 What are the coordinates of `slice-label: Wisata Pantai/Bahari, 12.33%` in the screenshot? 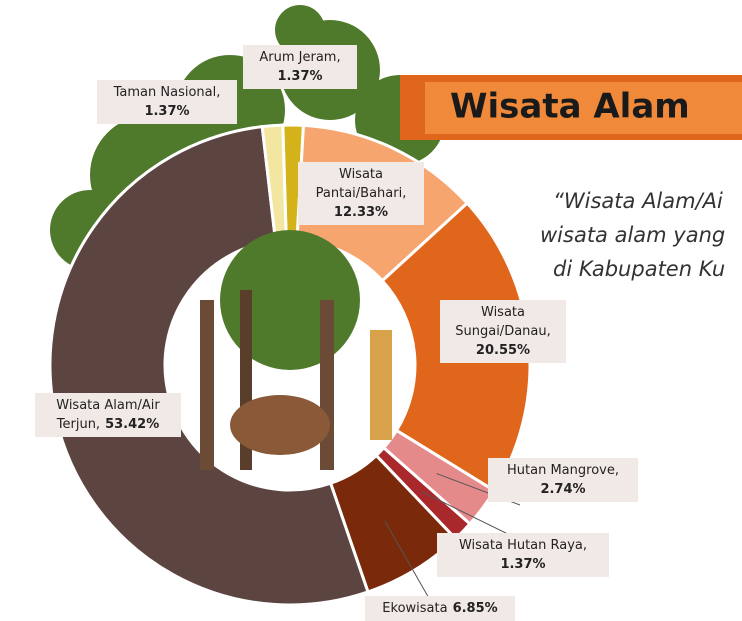 It's located at (361, 193).